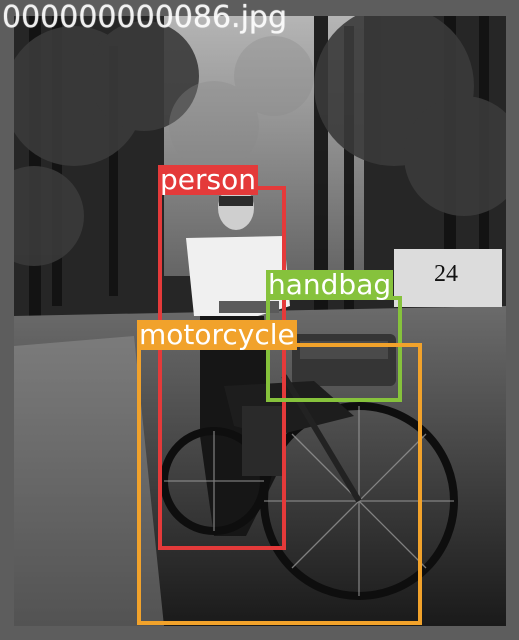 The height and width of the screenshot is (640, 519). I want to click on image-filename: 000000000086.jpg, so click(144, 17).